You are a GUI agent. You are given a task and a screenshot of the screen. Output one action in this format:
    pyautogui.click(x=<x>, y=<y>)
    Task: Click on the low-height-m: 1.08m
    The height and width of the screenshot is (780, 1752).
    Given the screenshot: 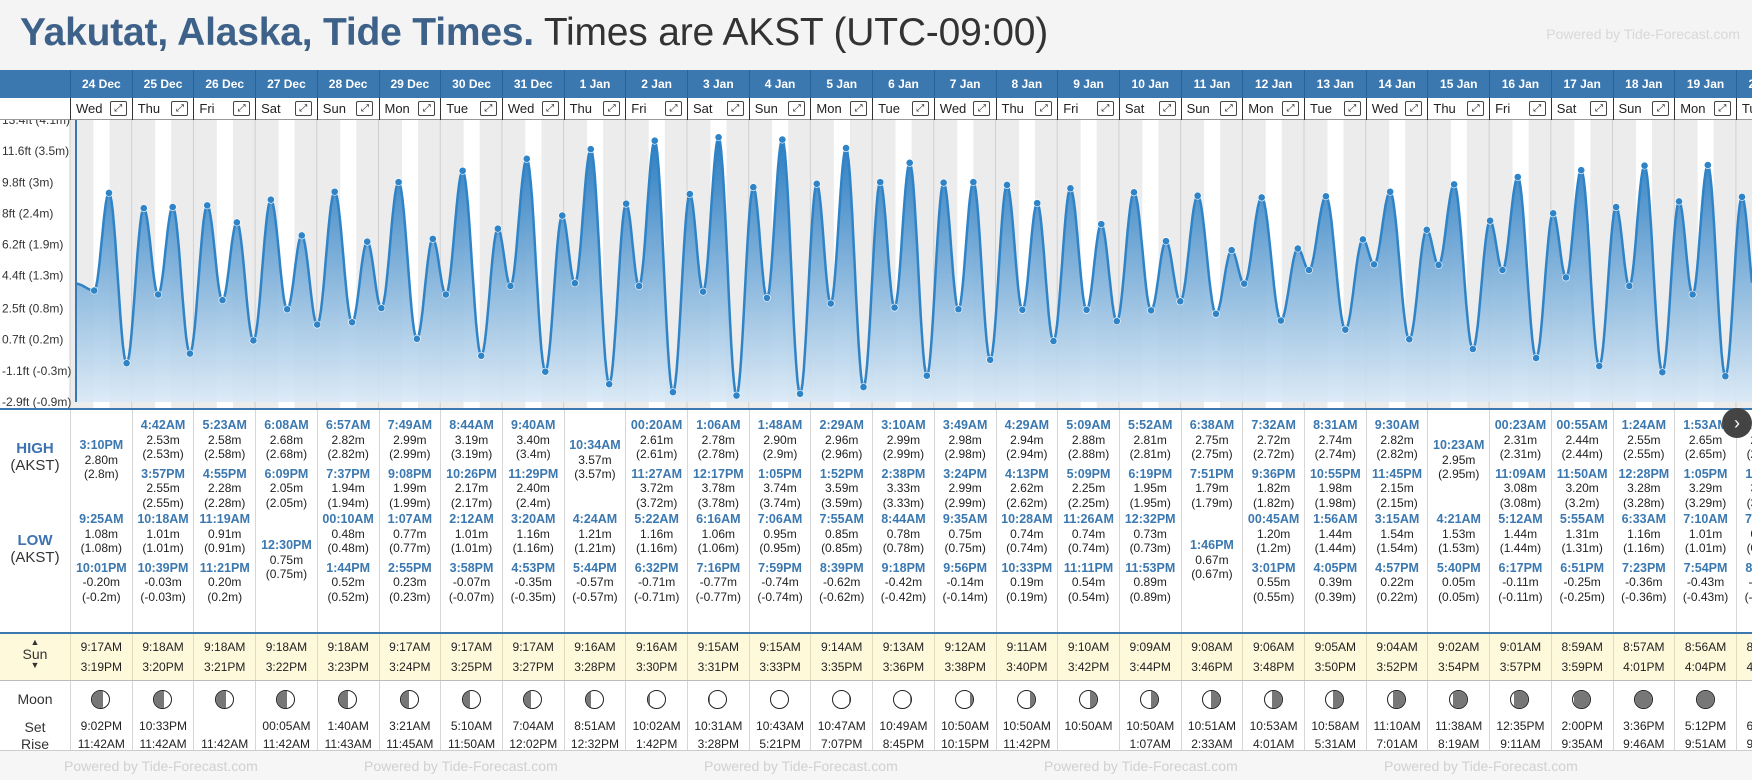 What is the action you would take?
    pyautogui.click(x=101, y=533)
    